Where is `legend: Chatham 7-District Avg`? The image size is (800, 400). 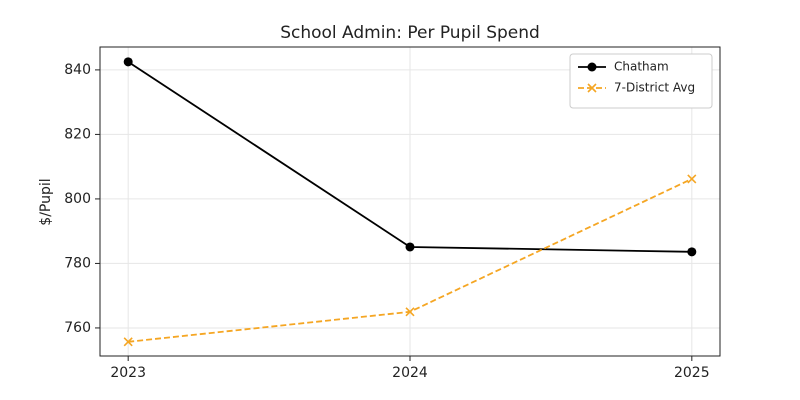
legend: Chatham 7-District Avg is located at coordinates (641, 81).